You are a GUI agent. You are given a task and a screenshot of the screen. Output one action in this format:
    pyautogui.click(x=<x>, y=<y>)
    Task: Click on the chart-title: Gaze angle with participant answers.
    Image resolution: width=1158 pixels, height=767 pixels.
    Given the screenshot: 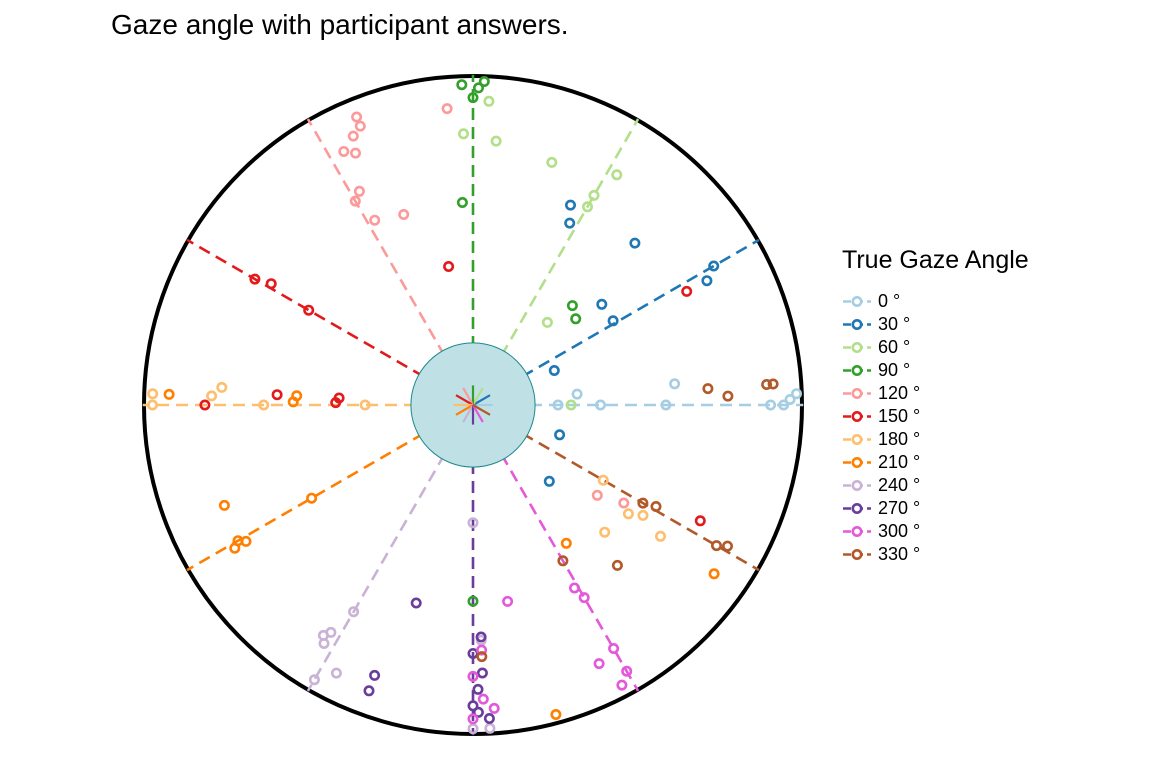 What is the action you would take?
    pyautogui.click(x=340, y=24)
    